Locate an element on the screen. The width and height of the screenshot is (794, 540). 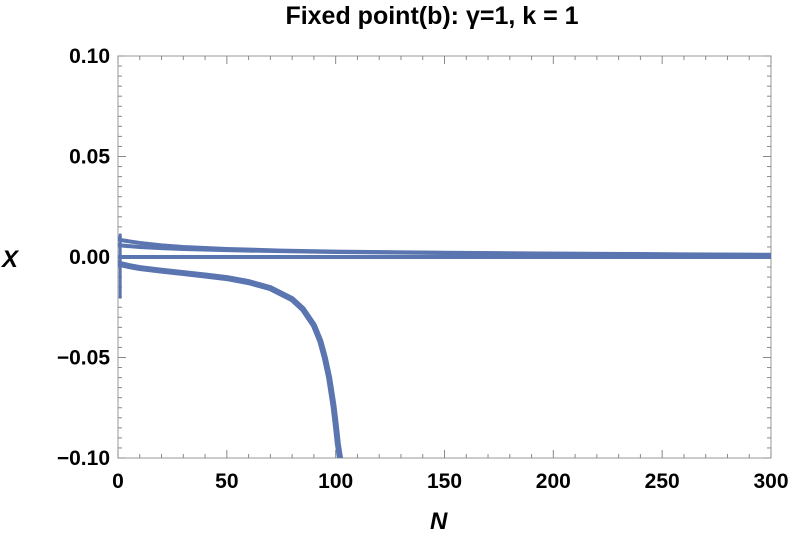
y-tick-label: 0.10 is located at coordinates (89, 56).